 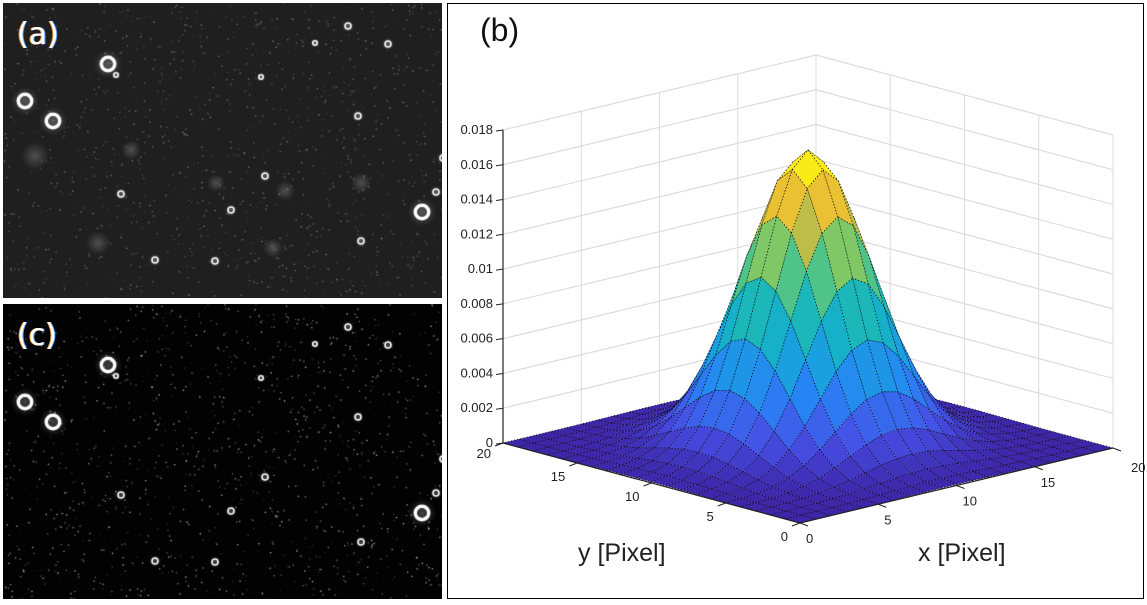 I want to click on z-tick-label: 0.018, so click(x=476, y=129).